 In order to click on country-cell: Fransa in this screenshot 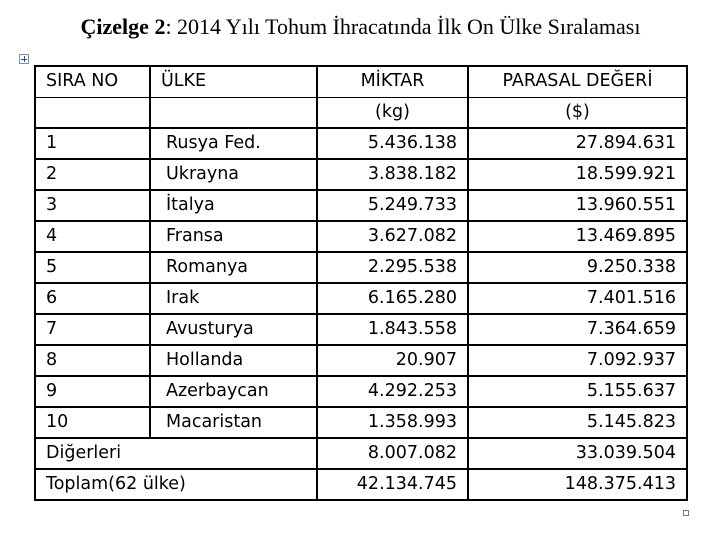, I will do `click(233, 236)`.